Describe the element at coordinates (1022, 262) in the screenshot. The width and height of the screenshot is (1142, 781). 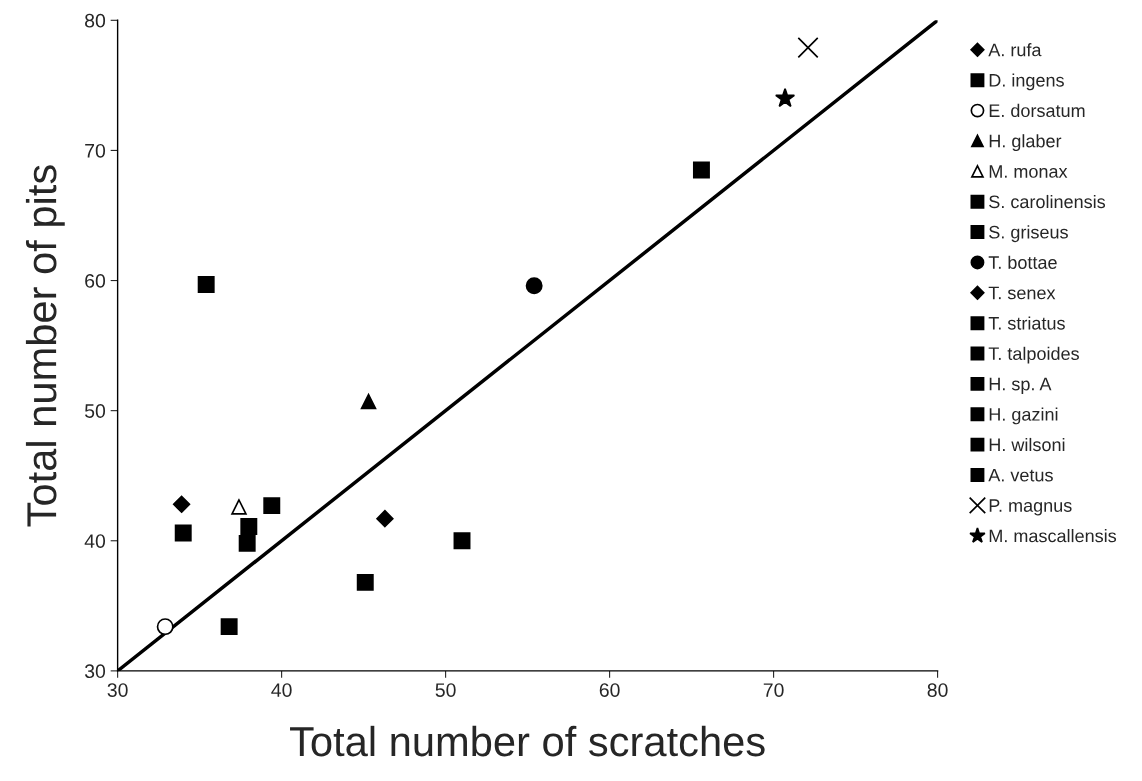
I see `legend-label: T. bottae` at that location.